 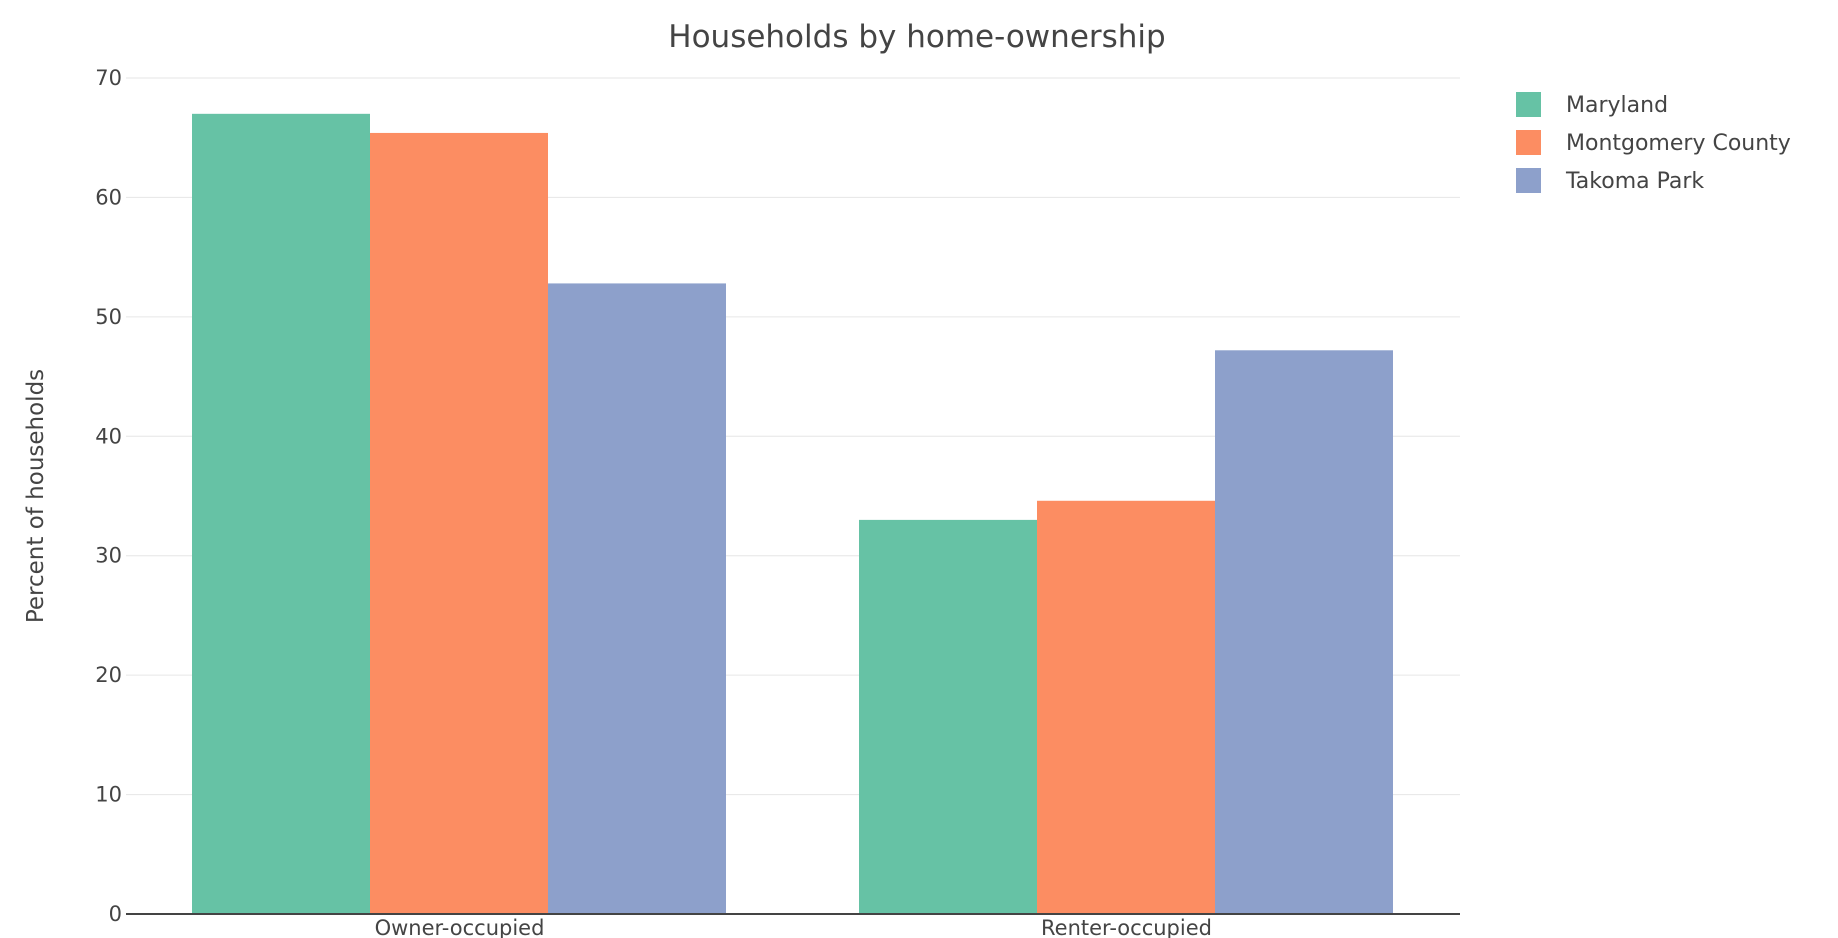 I want to click on y-tick-label: 70, so click(x=108, y=78).